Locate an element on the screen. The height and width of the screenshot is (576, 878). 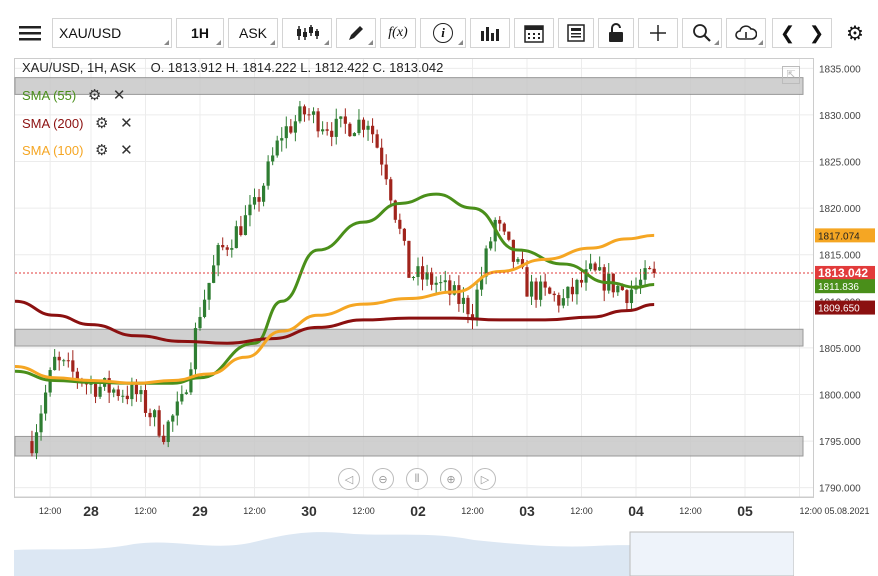
x-tick-label: 29 is located at coordinates (200, 511).